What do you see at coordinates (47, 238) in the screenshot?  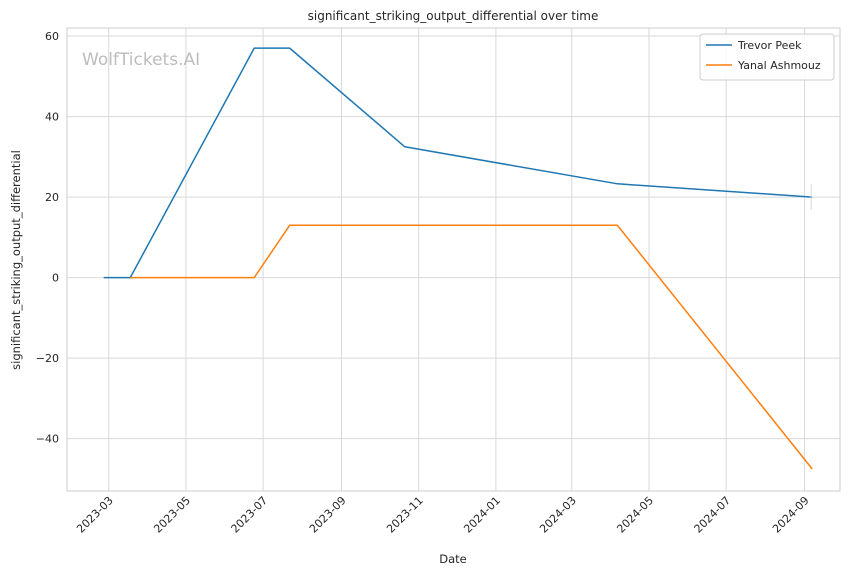 I see `y-tick-labels: −40 −20 0 20 40 60` at bounding box center [47, 238].